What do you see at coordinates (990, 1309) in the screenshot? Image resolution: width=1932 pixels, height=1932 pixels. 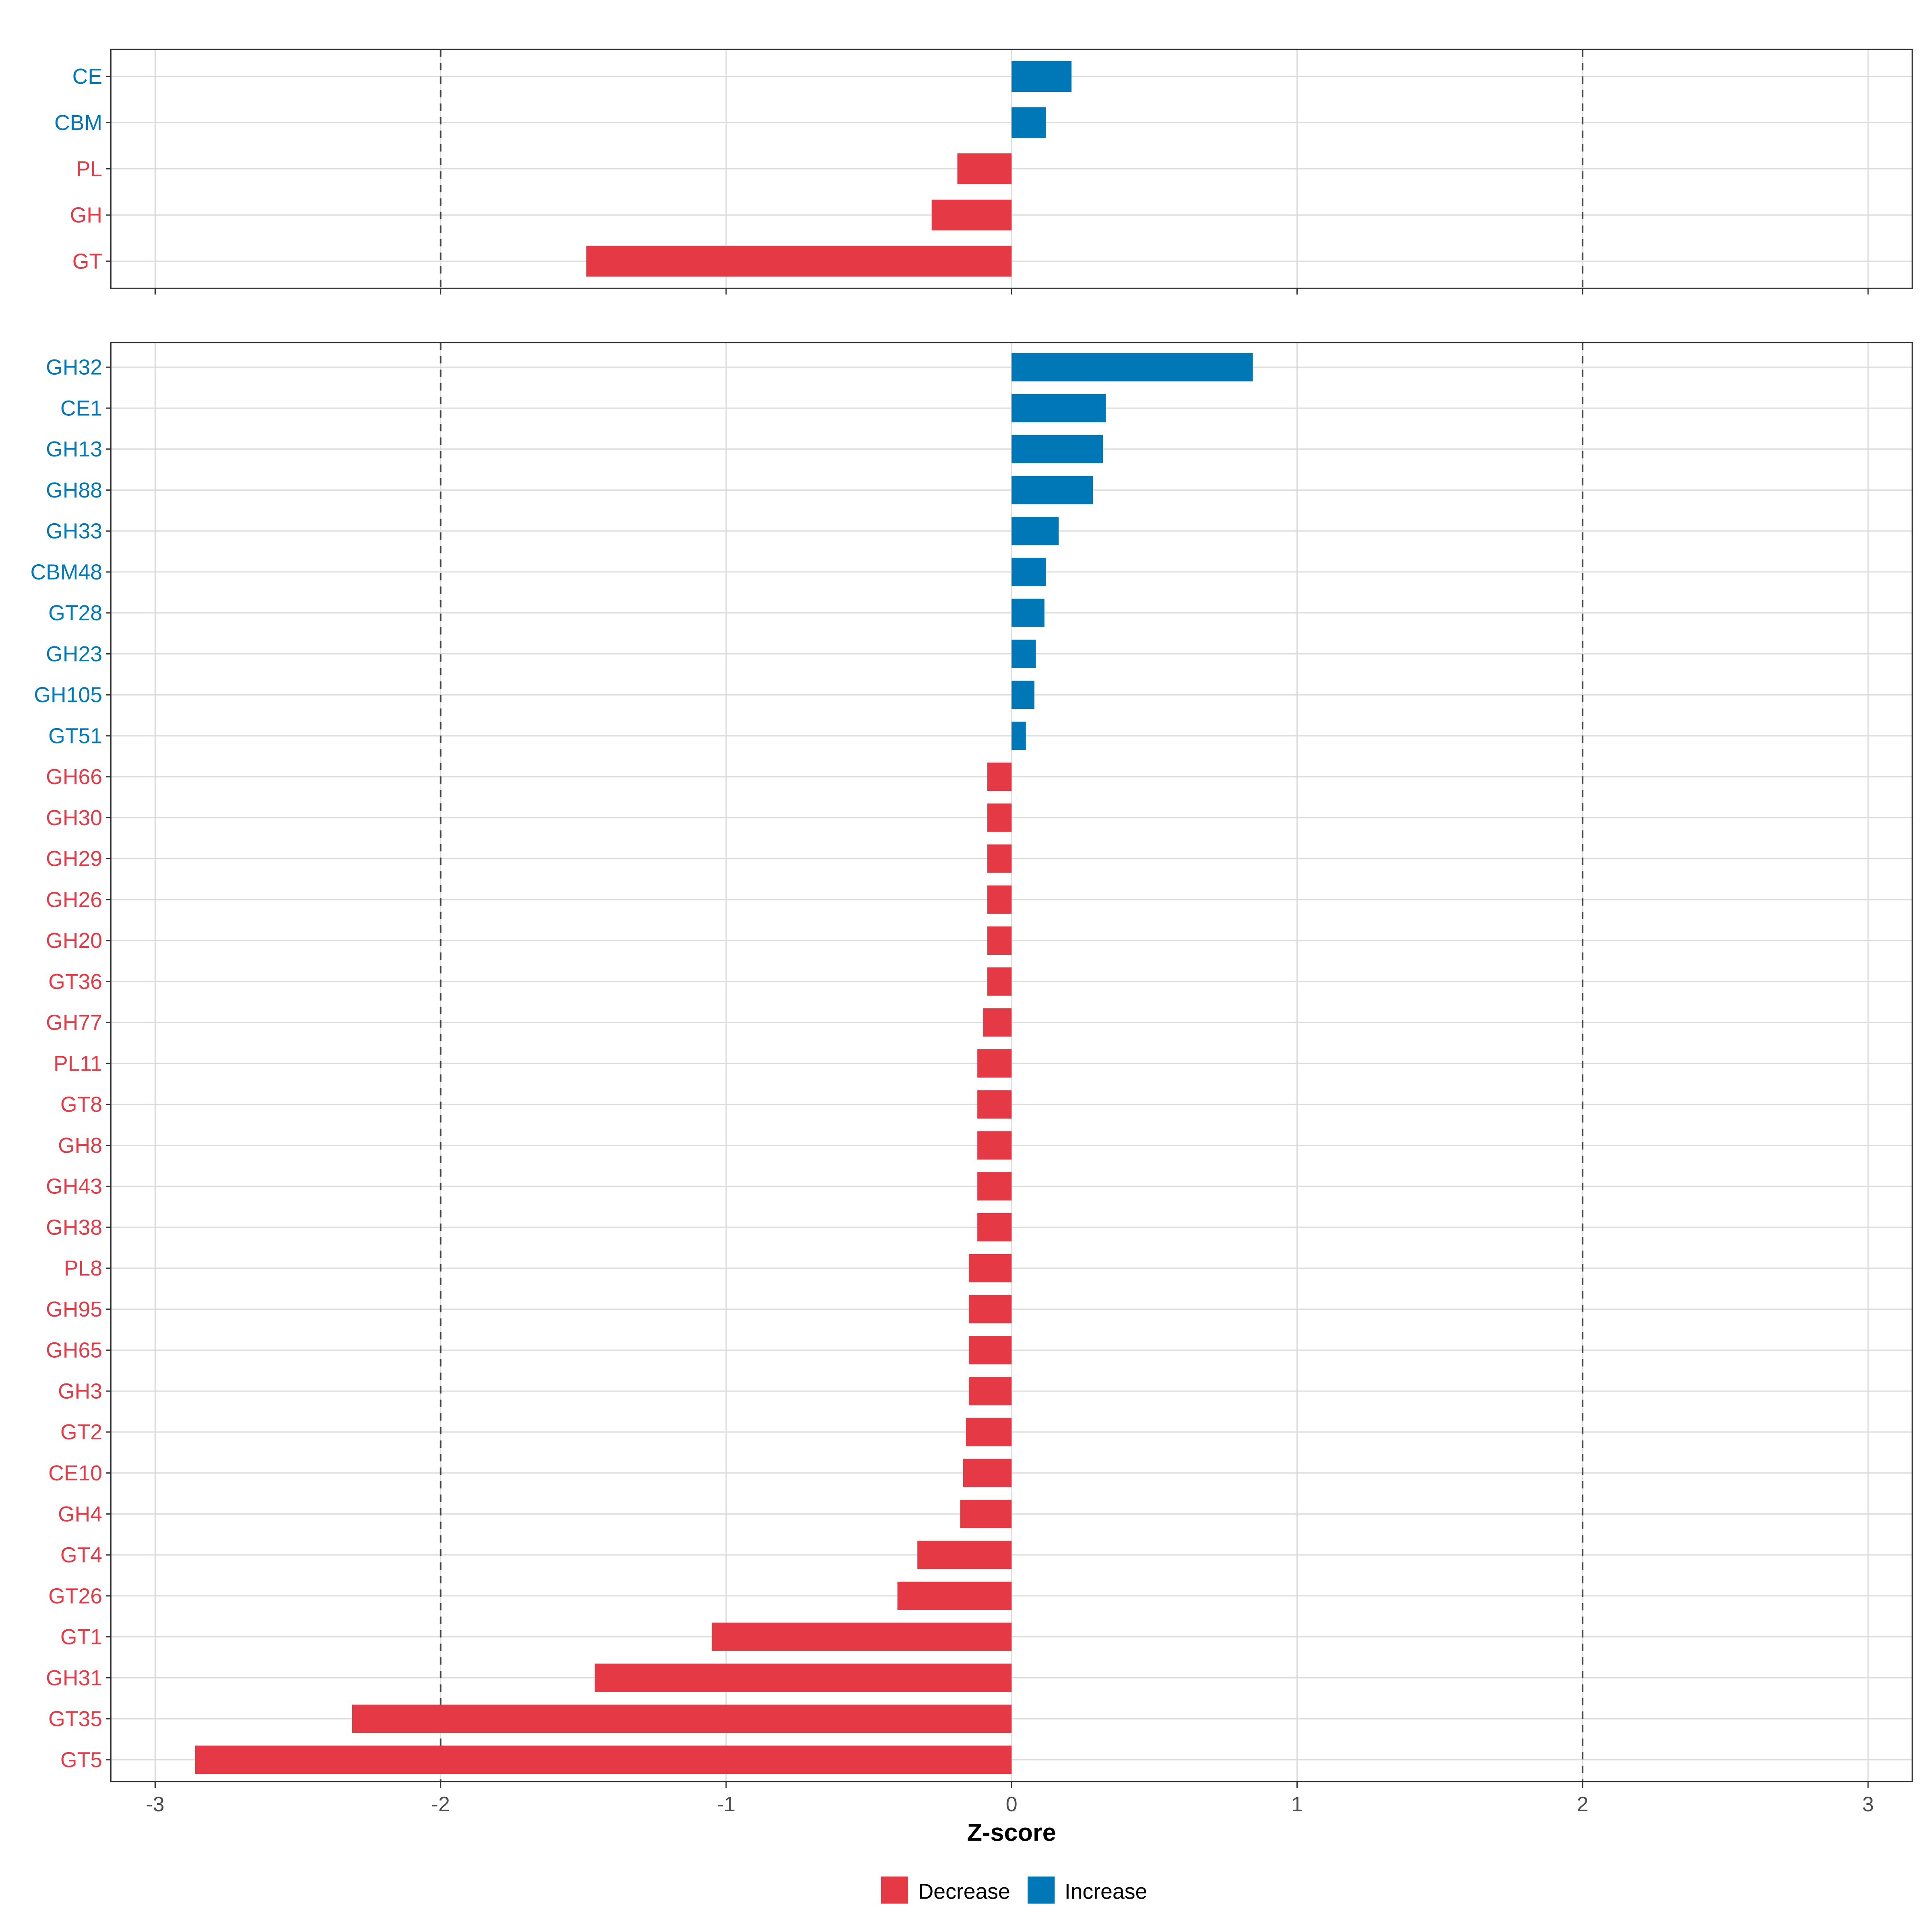 I see `bar-GH95` at bounding box center [990, 1309].